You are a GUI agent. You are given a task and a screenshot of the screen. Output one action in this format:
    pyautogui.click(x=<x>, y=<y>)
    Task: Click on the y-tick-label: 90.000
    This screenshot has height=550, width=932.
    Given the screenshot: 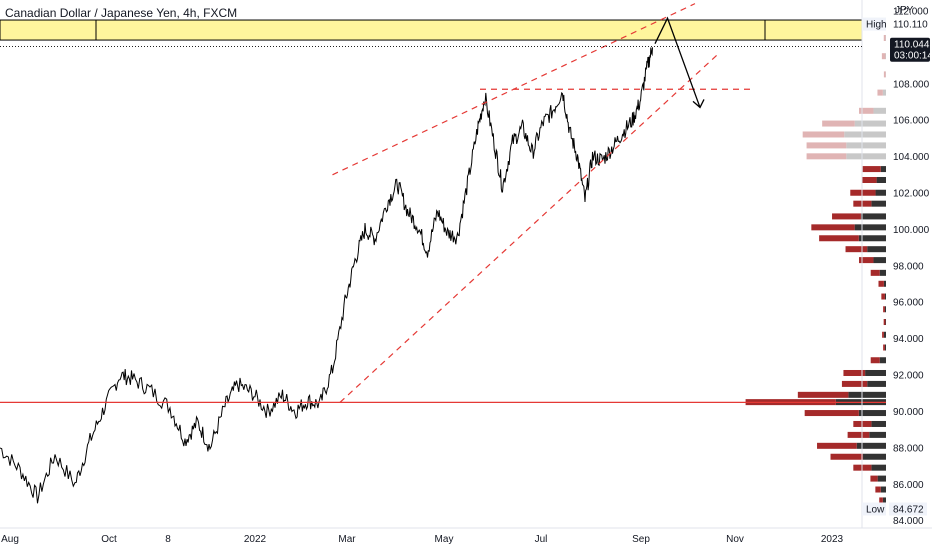 What is the action you would take?
    pyautogui.click(x=908, y=412)
    